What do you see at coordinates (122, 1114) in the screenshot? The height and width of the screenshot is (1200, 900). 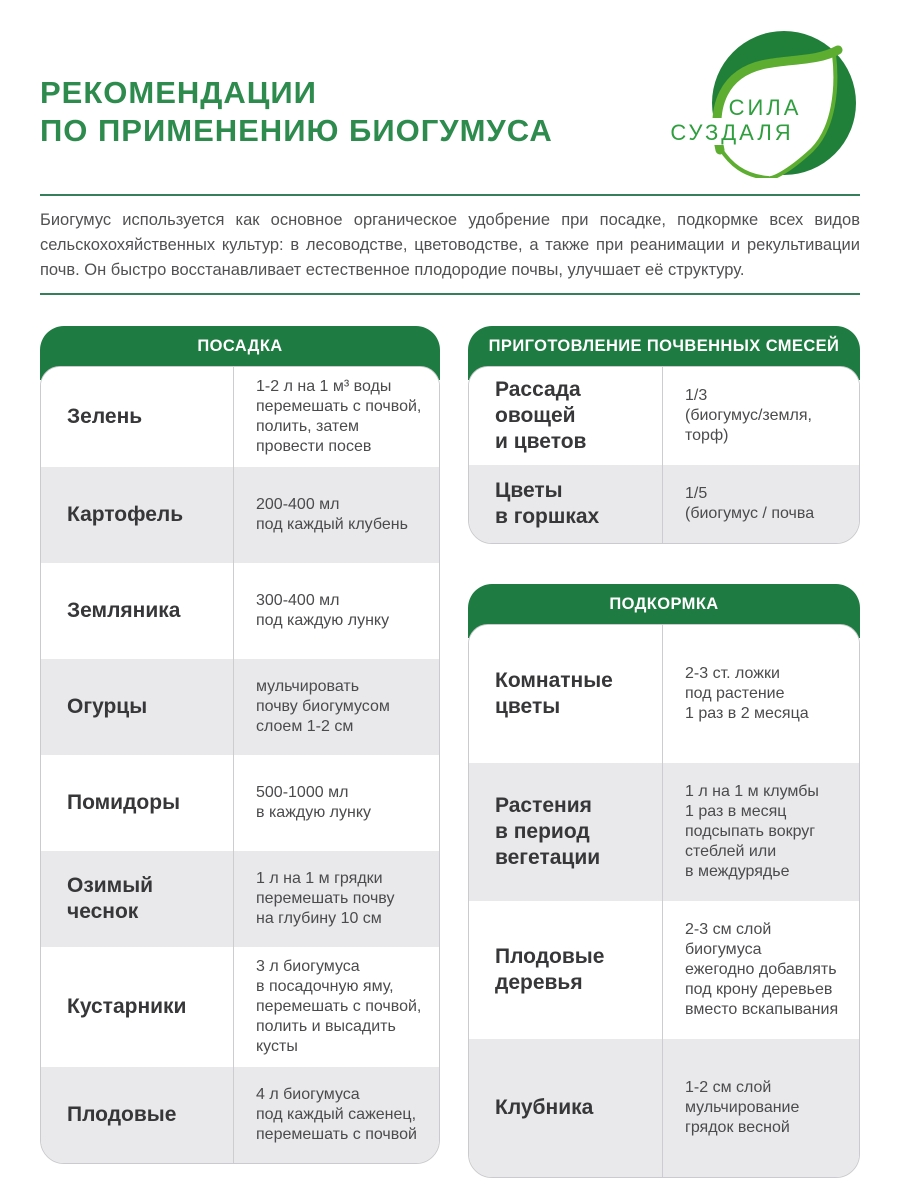 I see `row-label: Плодовые` at bounding box center [122, 1114].